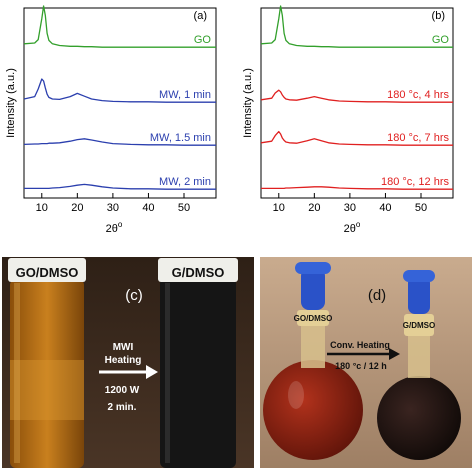 The height and width of the screenshot is (470, 474). Describe the element at coordinates (122, 407) in the screenshot. I see `time-label: 2 min.` at that location.